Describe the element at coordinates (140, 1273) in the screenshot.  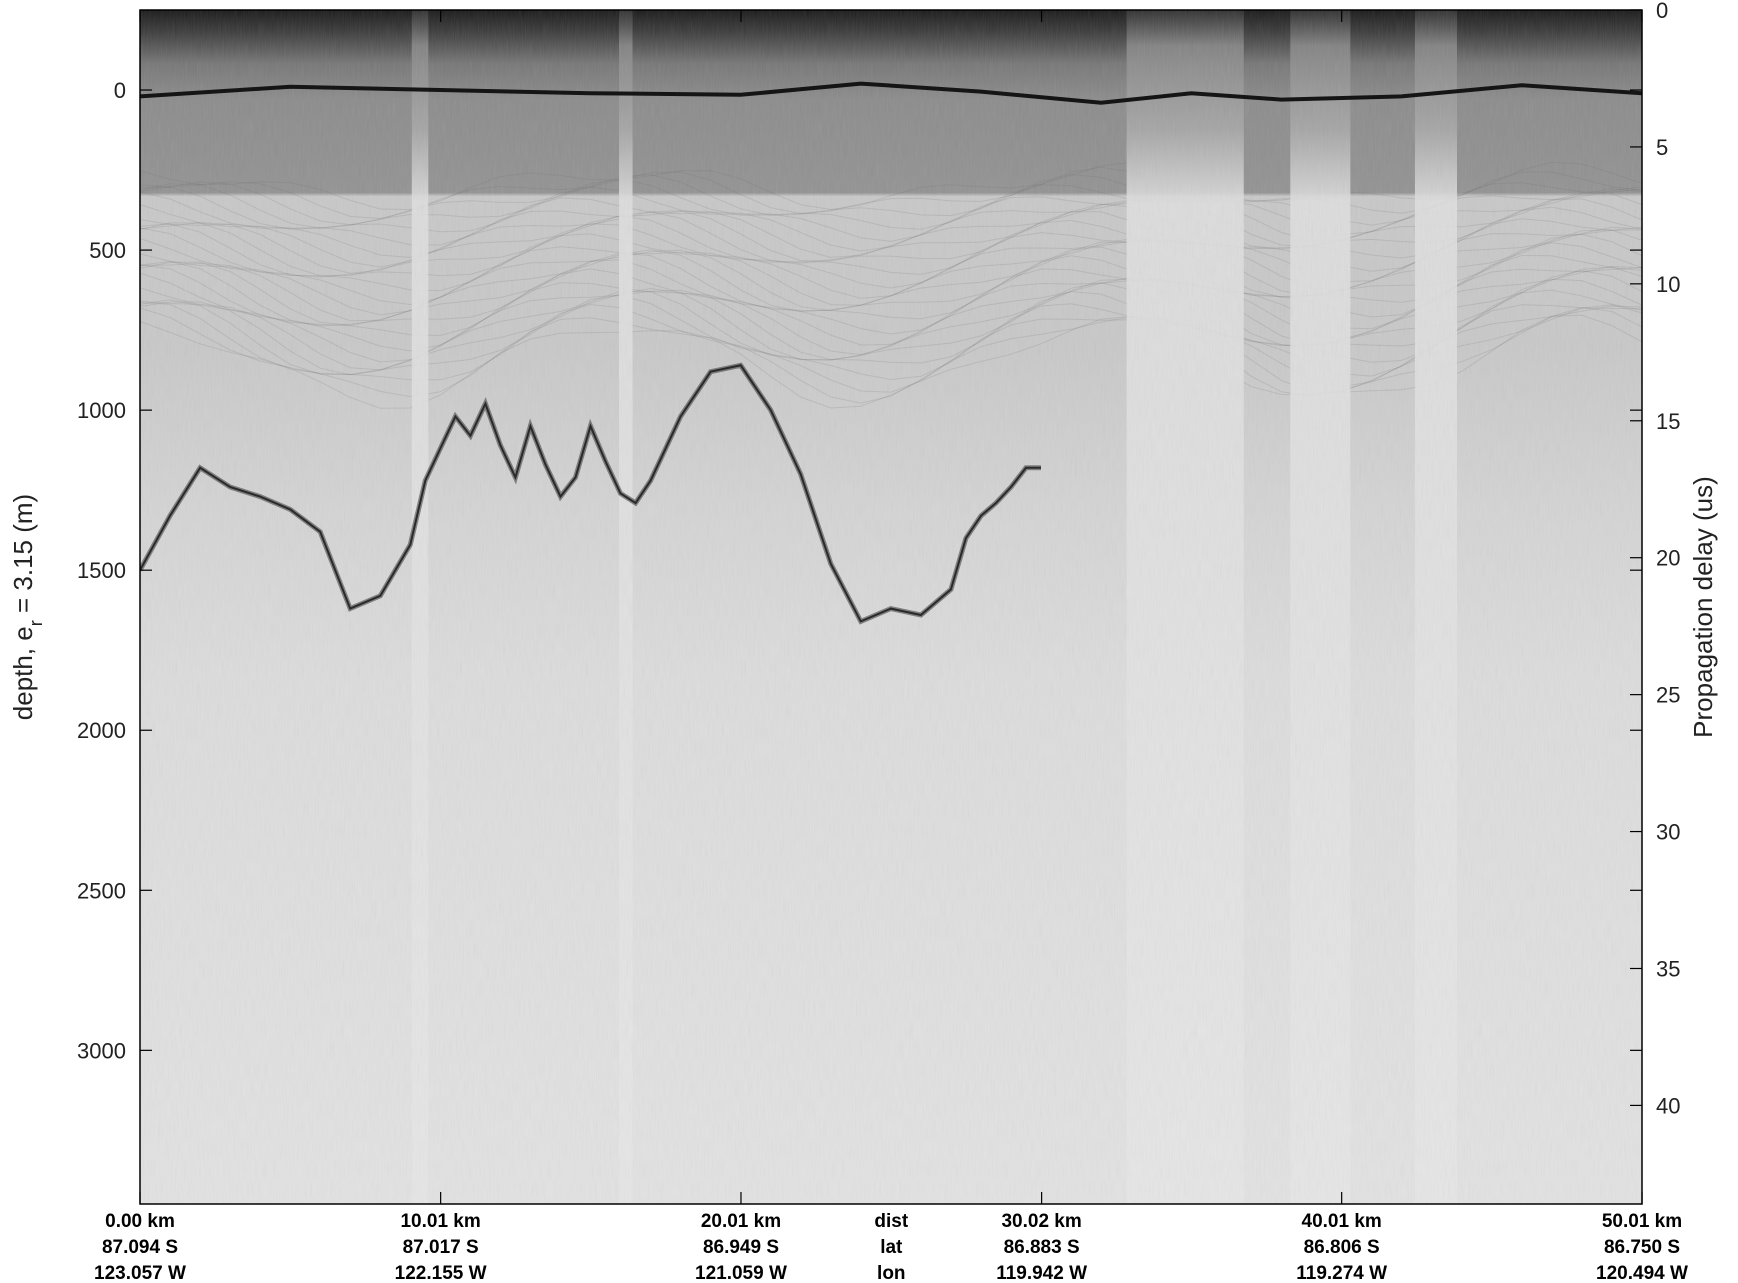
I see `x-tick-label-lon: 123.057 W` at that location.